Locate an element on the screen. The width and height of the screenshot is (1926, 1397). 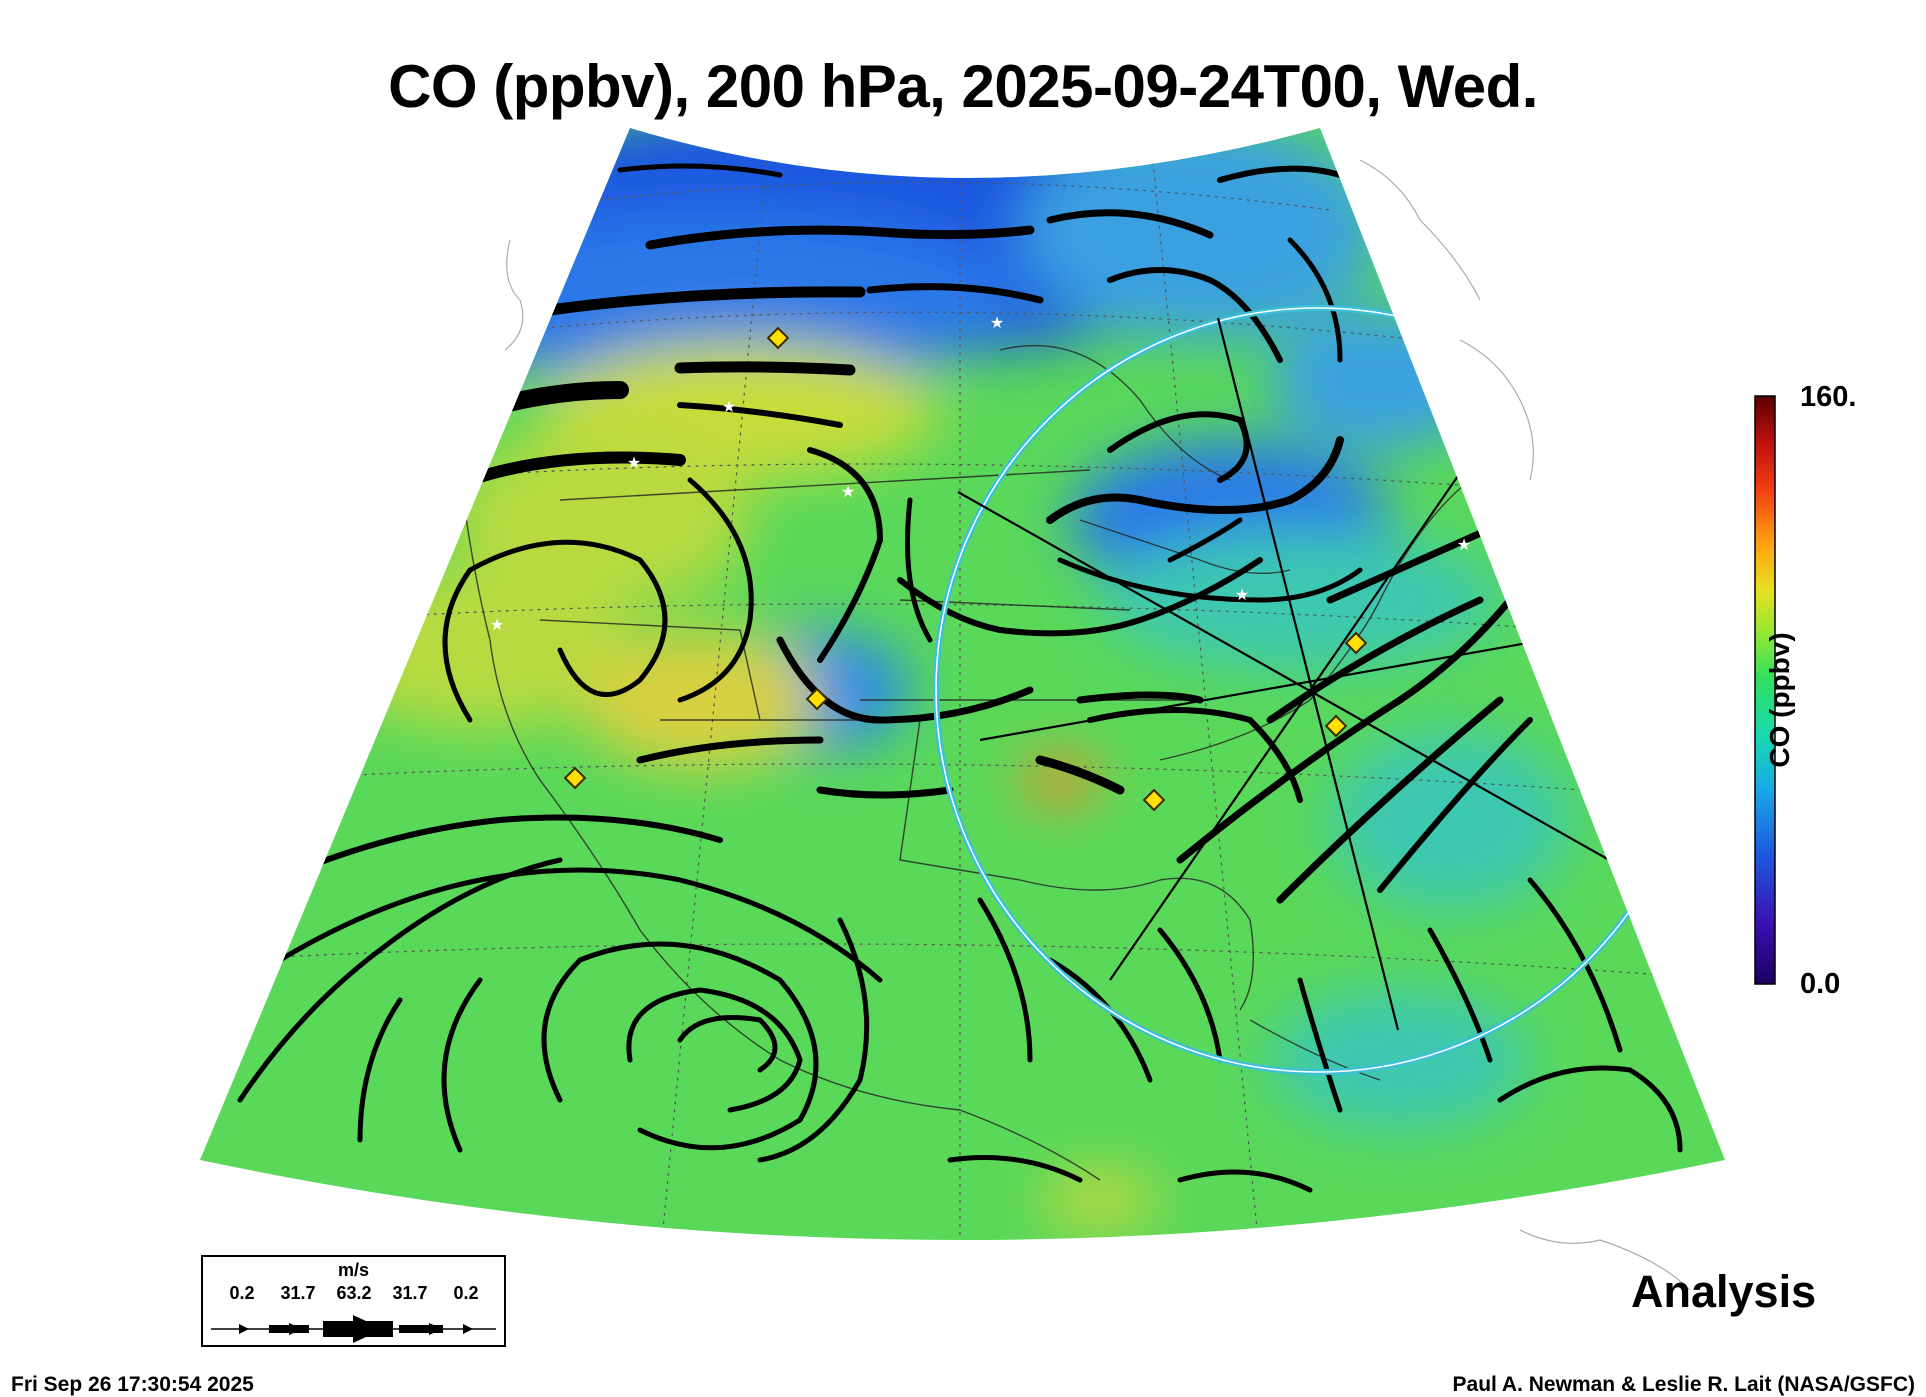
colorbar-max-label: 160. is located at coordinates (1828, 397).